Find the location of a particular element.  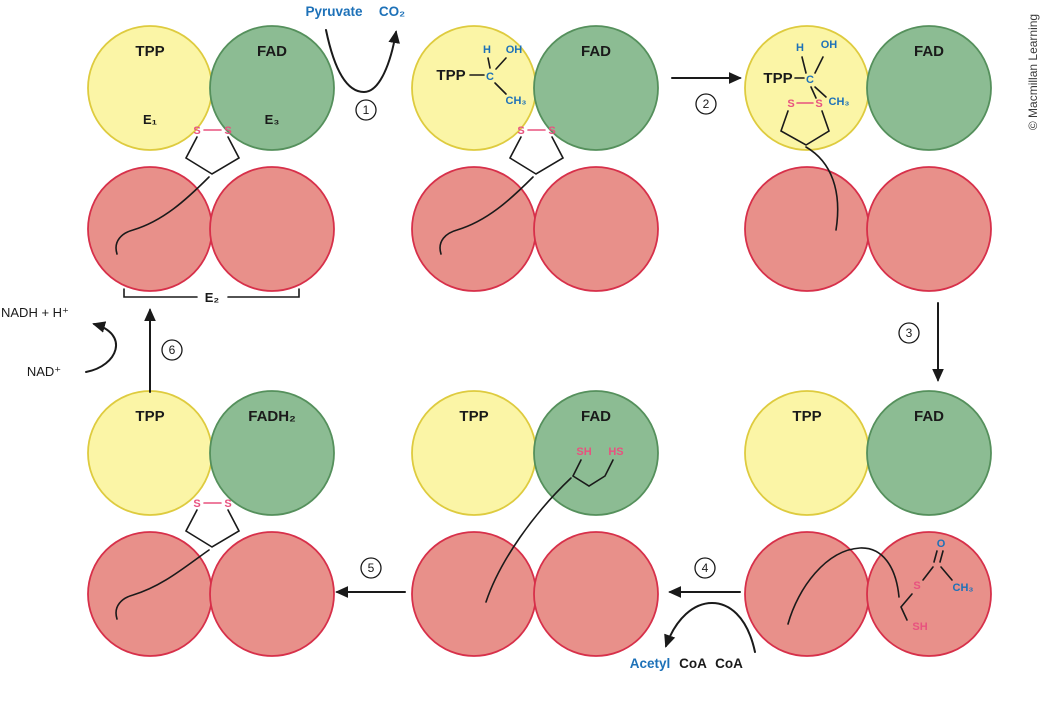

e3-label: E₃ is located at coordinates (272, 119).